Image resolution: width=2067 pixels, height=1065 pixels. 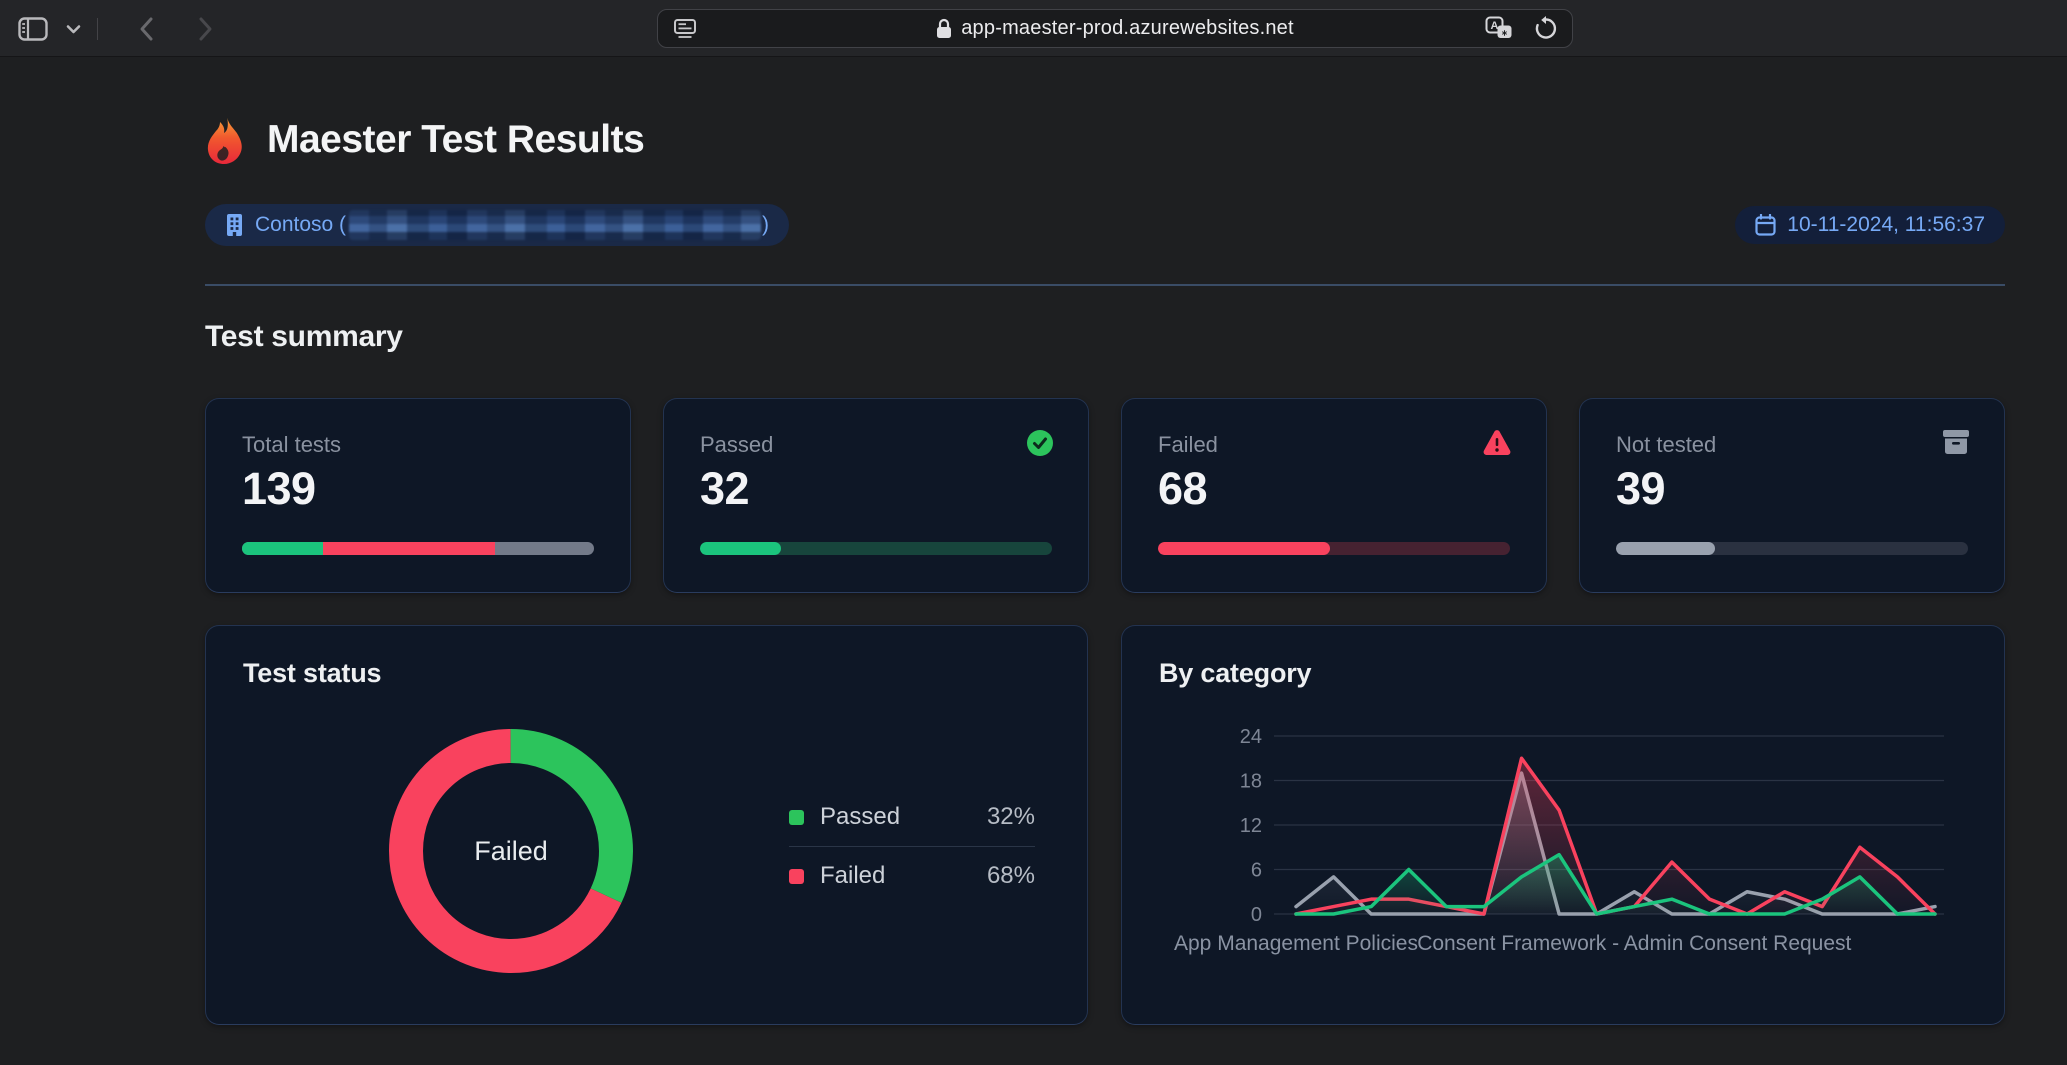 What do you see at coordinates (1334, 495) in the screenshot?
I see `failed-card: Failed 68` at bounding box center [1334, 495].